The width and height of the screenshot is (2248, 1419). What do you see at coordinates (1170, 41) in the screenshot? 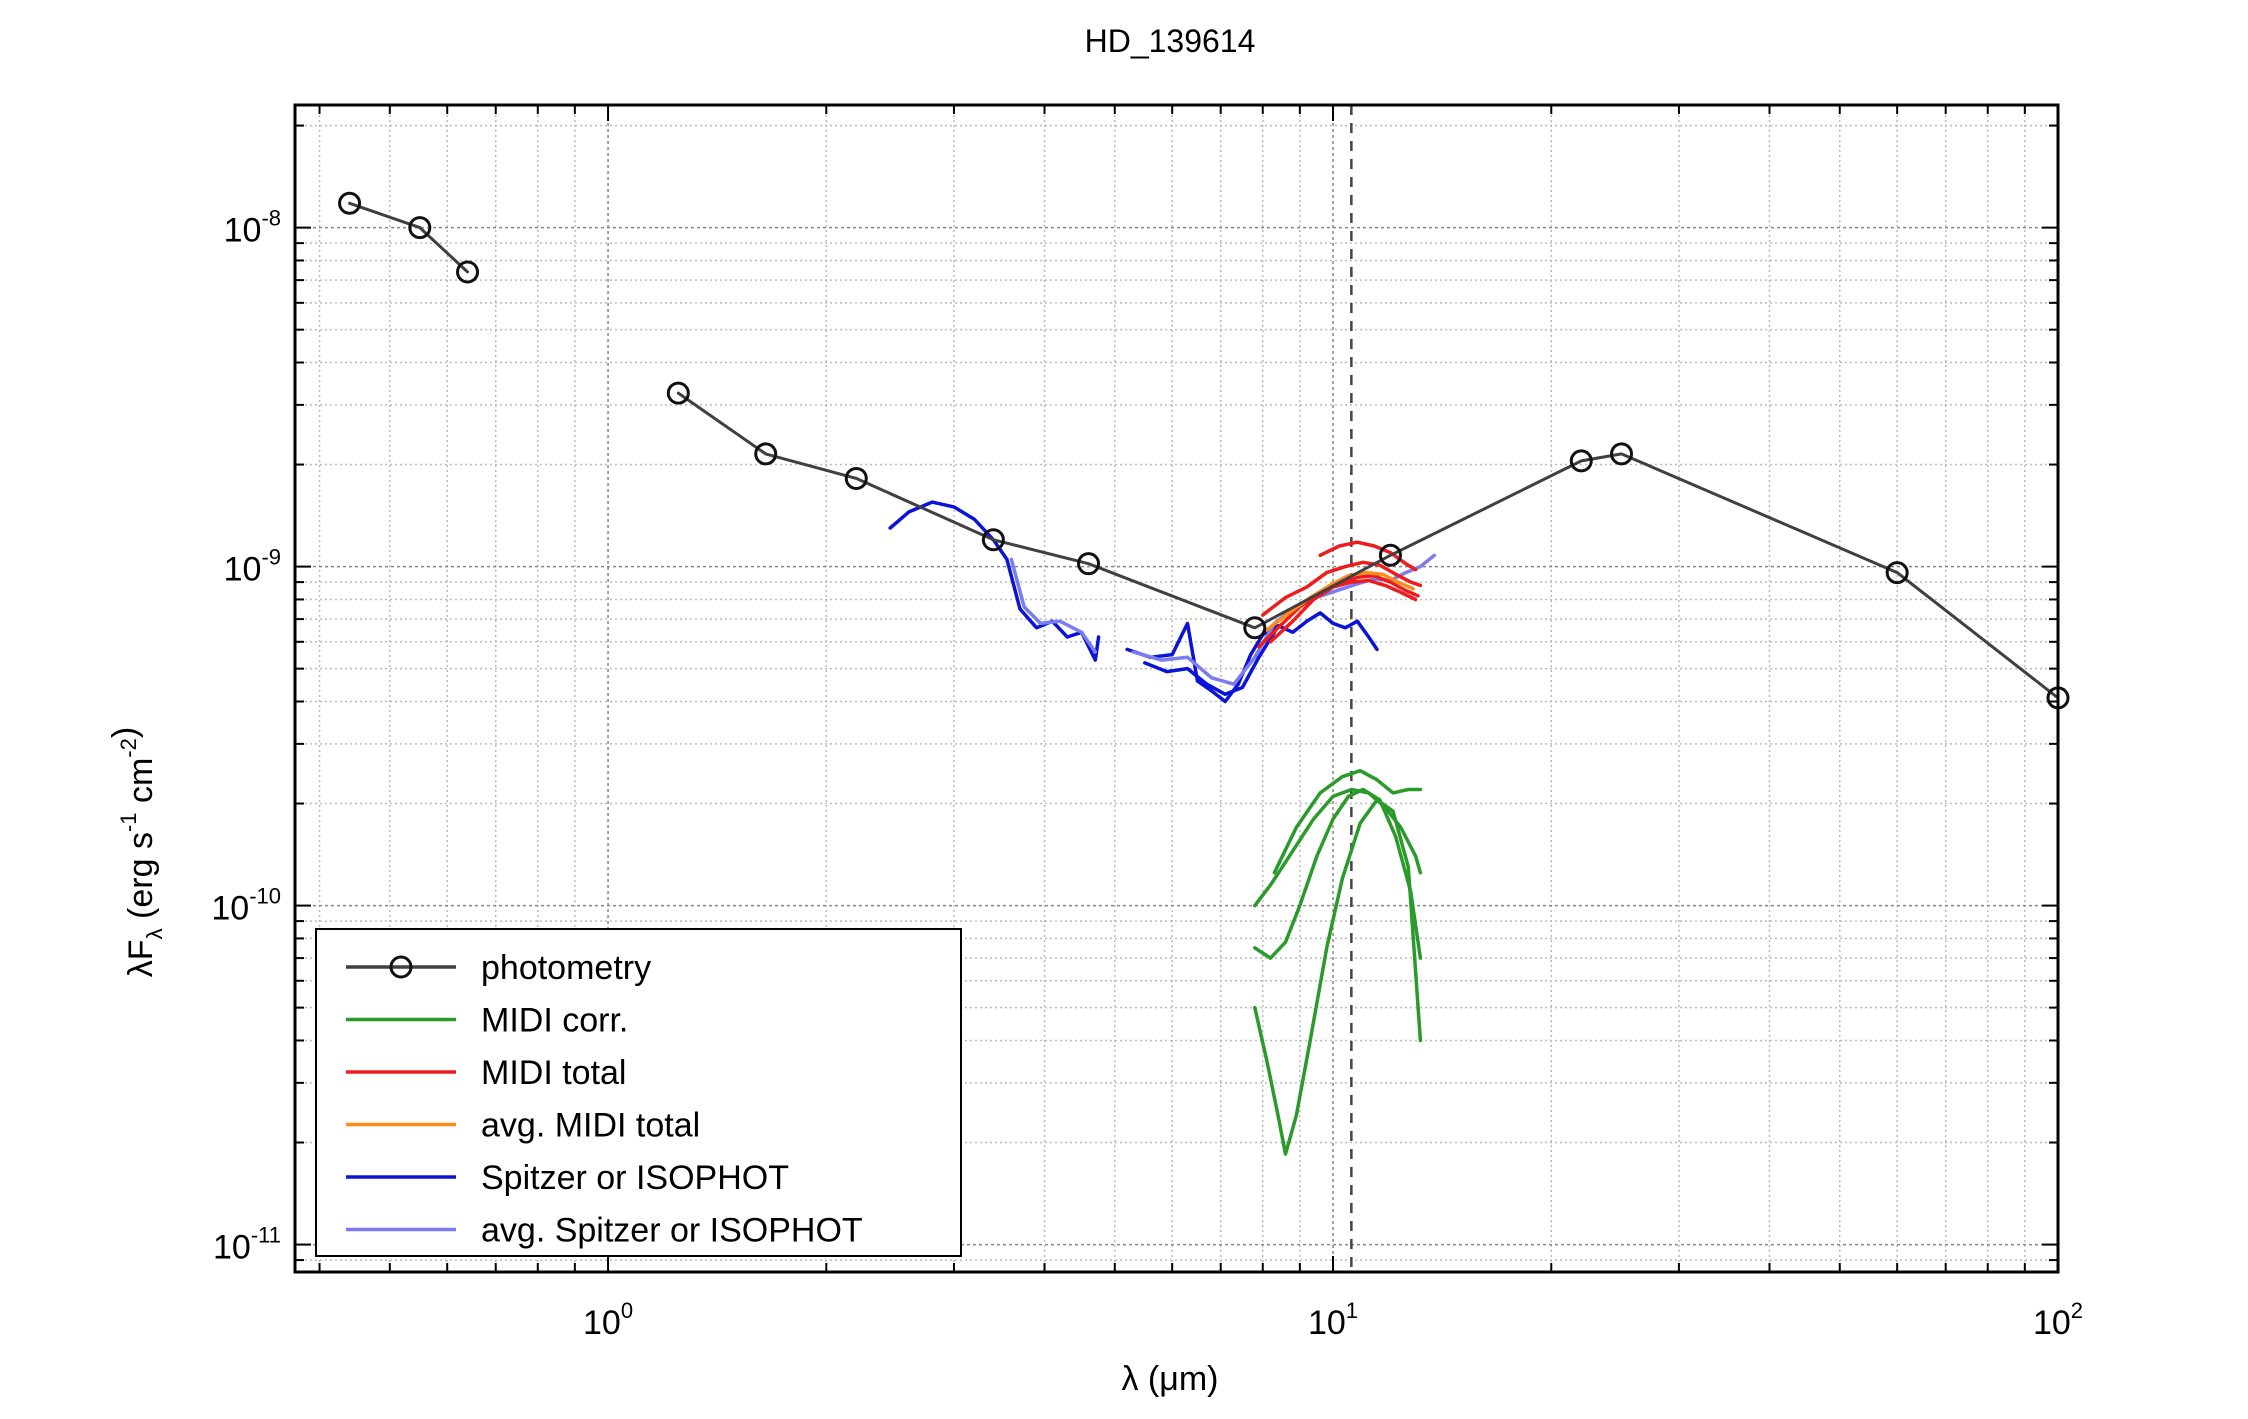
I see `chart-title: HD_139614` at bounding box center [1170, 41].